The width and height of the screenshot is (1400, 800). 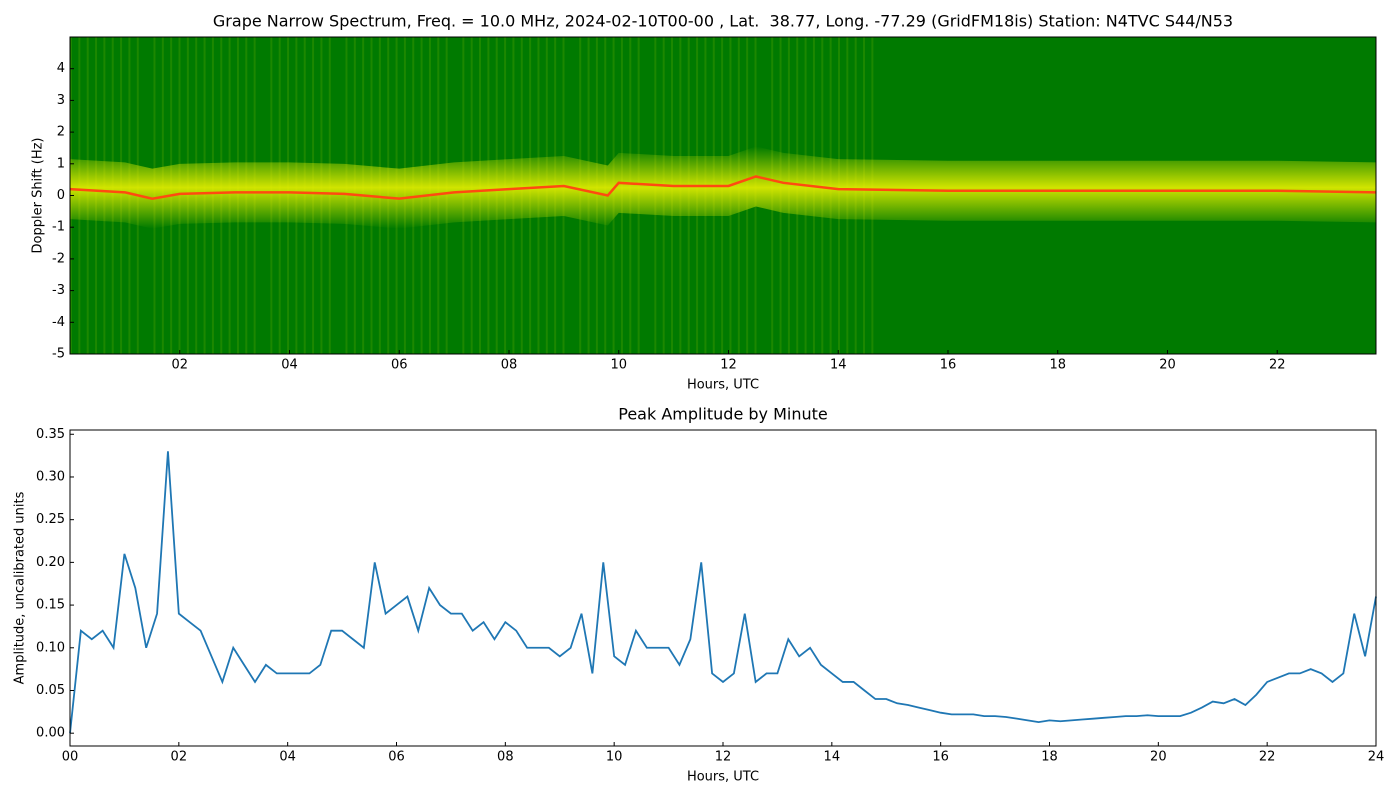 I want to click on chart-title: Peak Amplitude by Minute, so click(x=723, y=414).